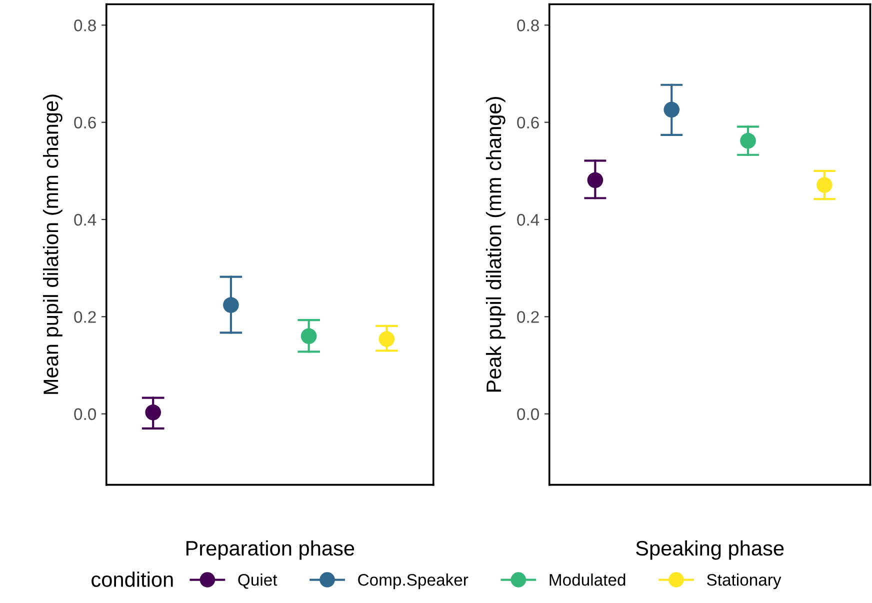  What do you see at coordinates (496, 244) in the screenshot?
I see `y-axis-title: Peak pupil dilation (mm change)` at bounding box center [496, 244].